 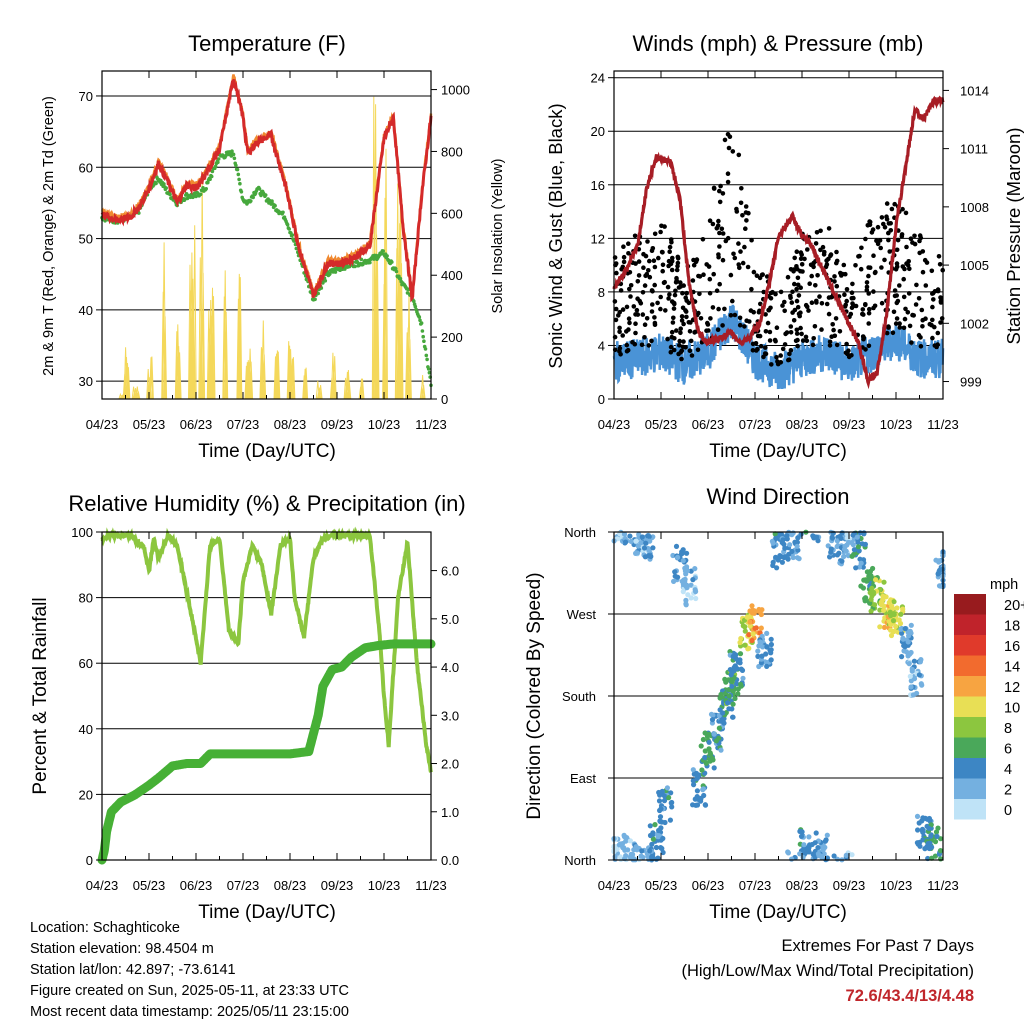 What do you see at coordinates (86, 381) in the screenshot?
I see `temperature-ytick-label: 30` at bounding box center [86, 381].